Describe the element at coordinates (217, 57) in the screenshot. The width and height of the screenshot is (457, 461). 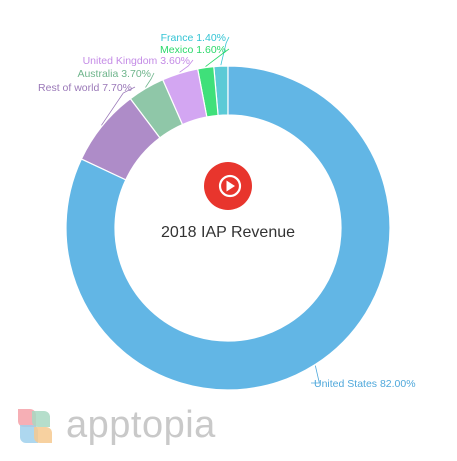
I see `leader-line-mexico` at that location.